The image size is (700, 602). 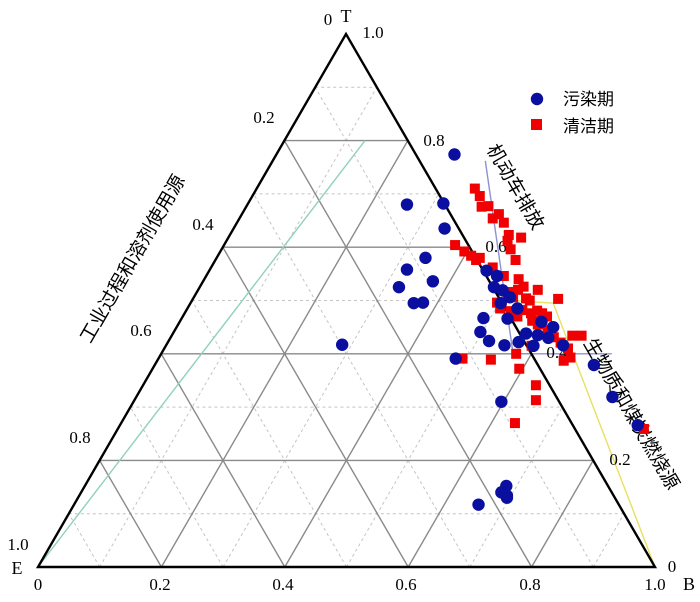 What do you see at coordinates (263, 117) in the screenshot?
I see `left-tick-0-2: 0.2` at bounding box center [263, 117].